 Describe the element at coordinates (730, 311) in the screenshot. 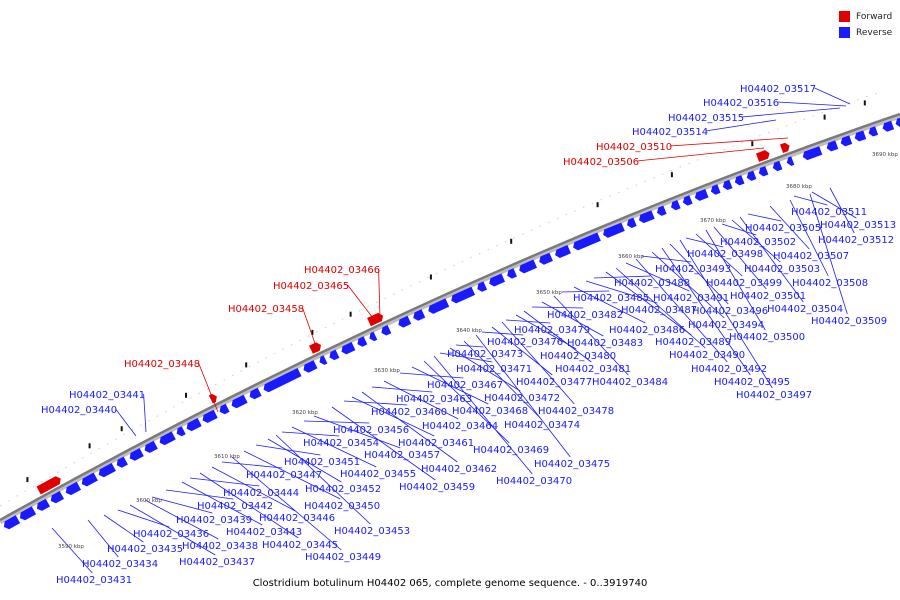

I see `gene-label: H04402_03496` at that location.